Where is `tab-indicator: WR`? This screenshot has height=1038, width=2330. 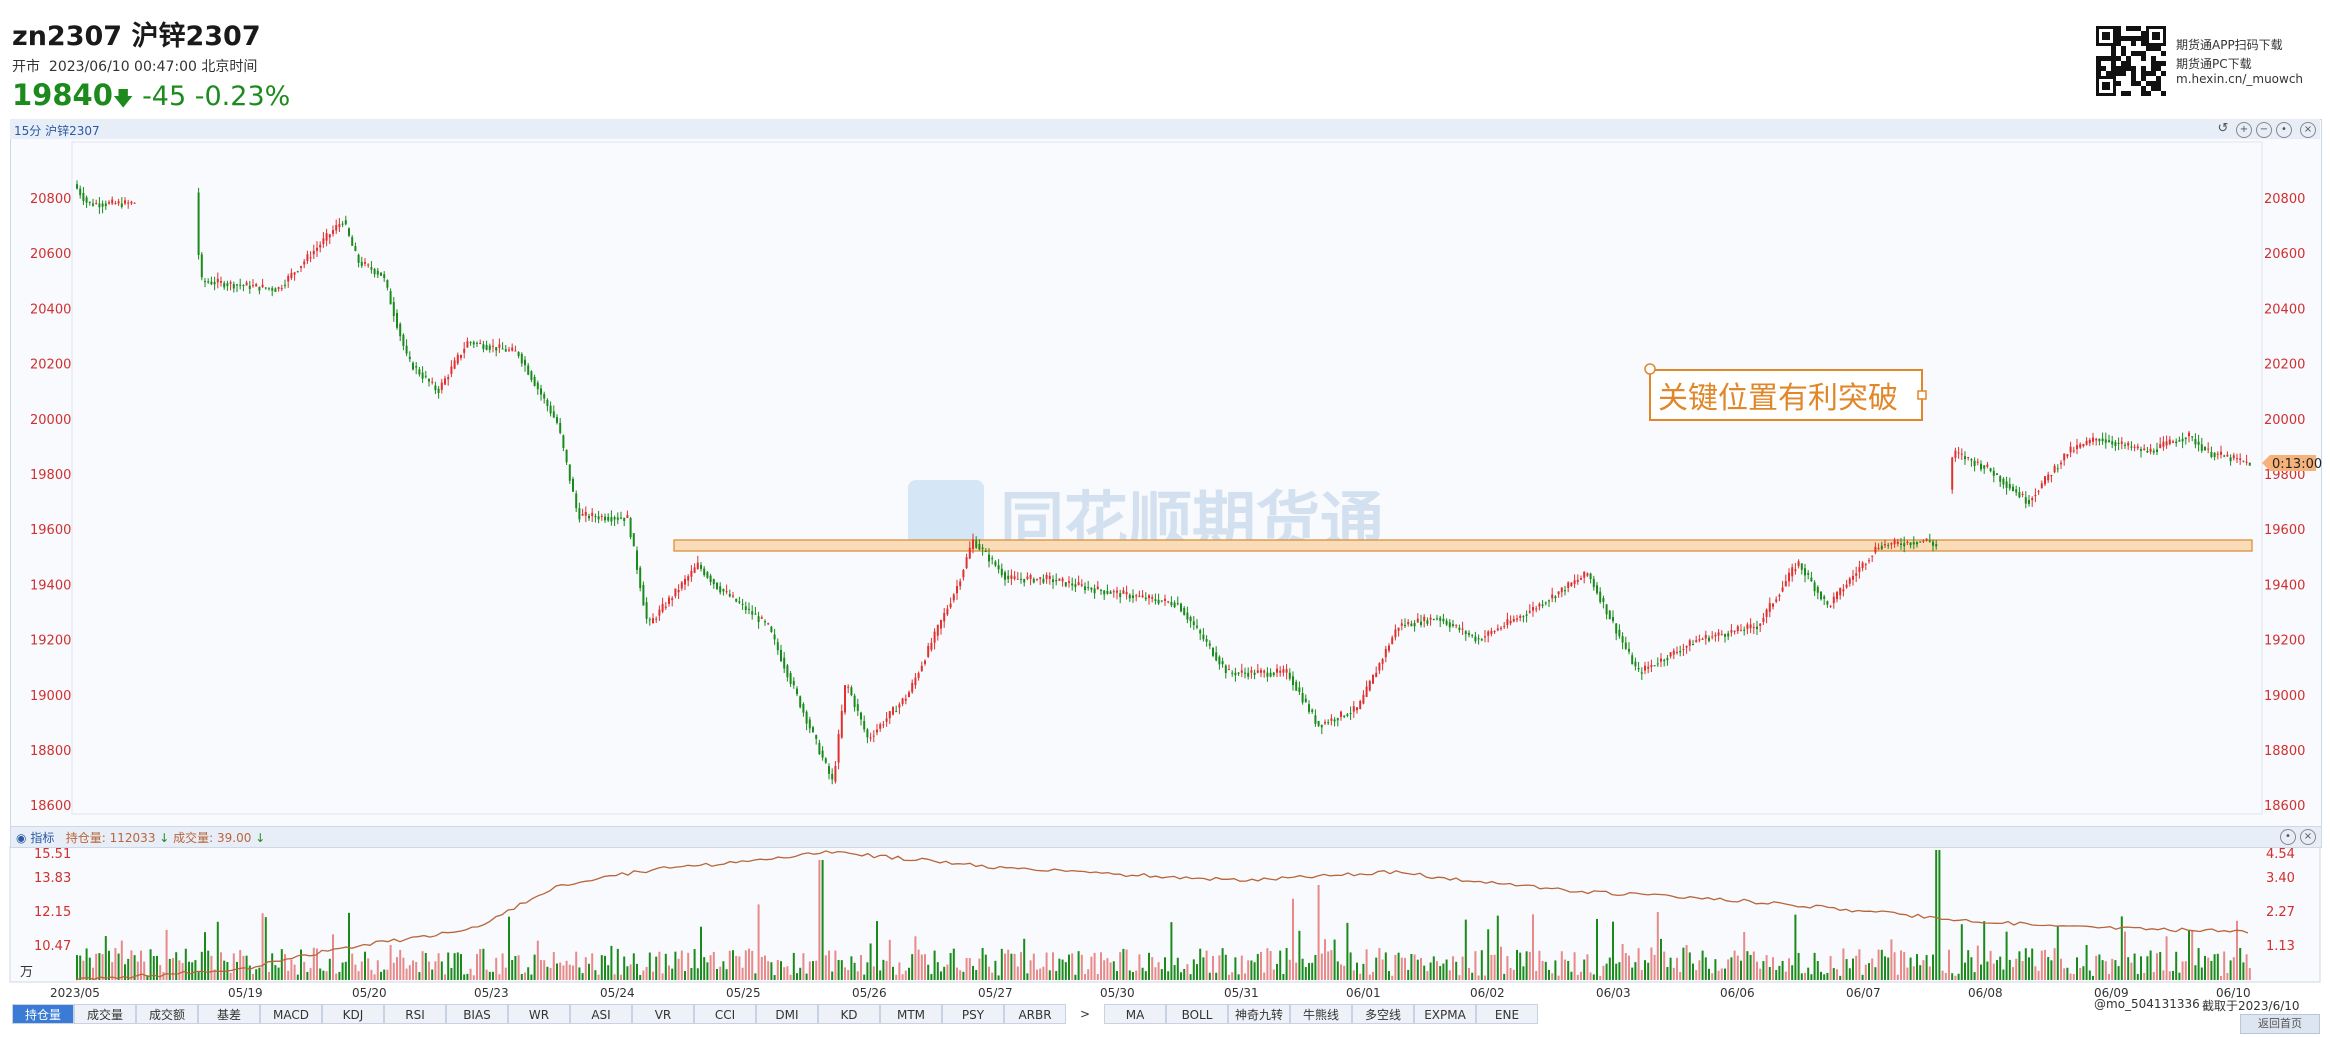 tab-indicator: WR is located at coordinates (539, 1014).